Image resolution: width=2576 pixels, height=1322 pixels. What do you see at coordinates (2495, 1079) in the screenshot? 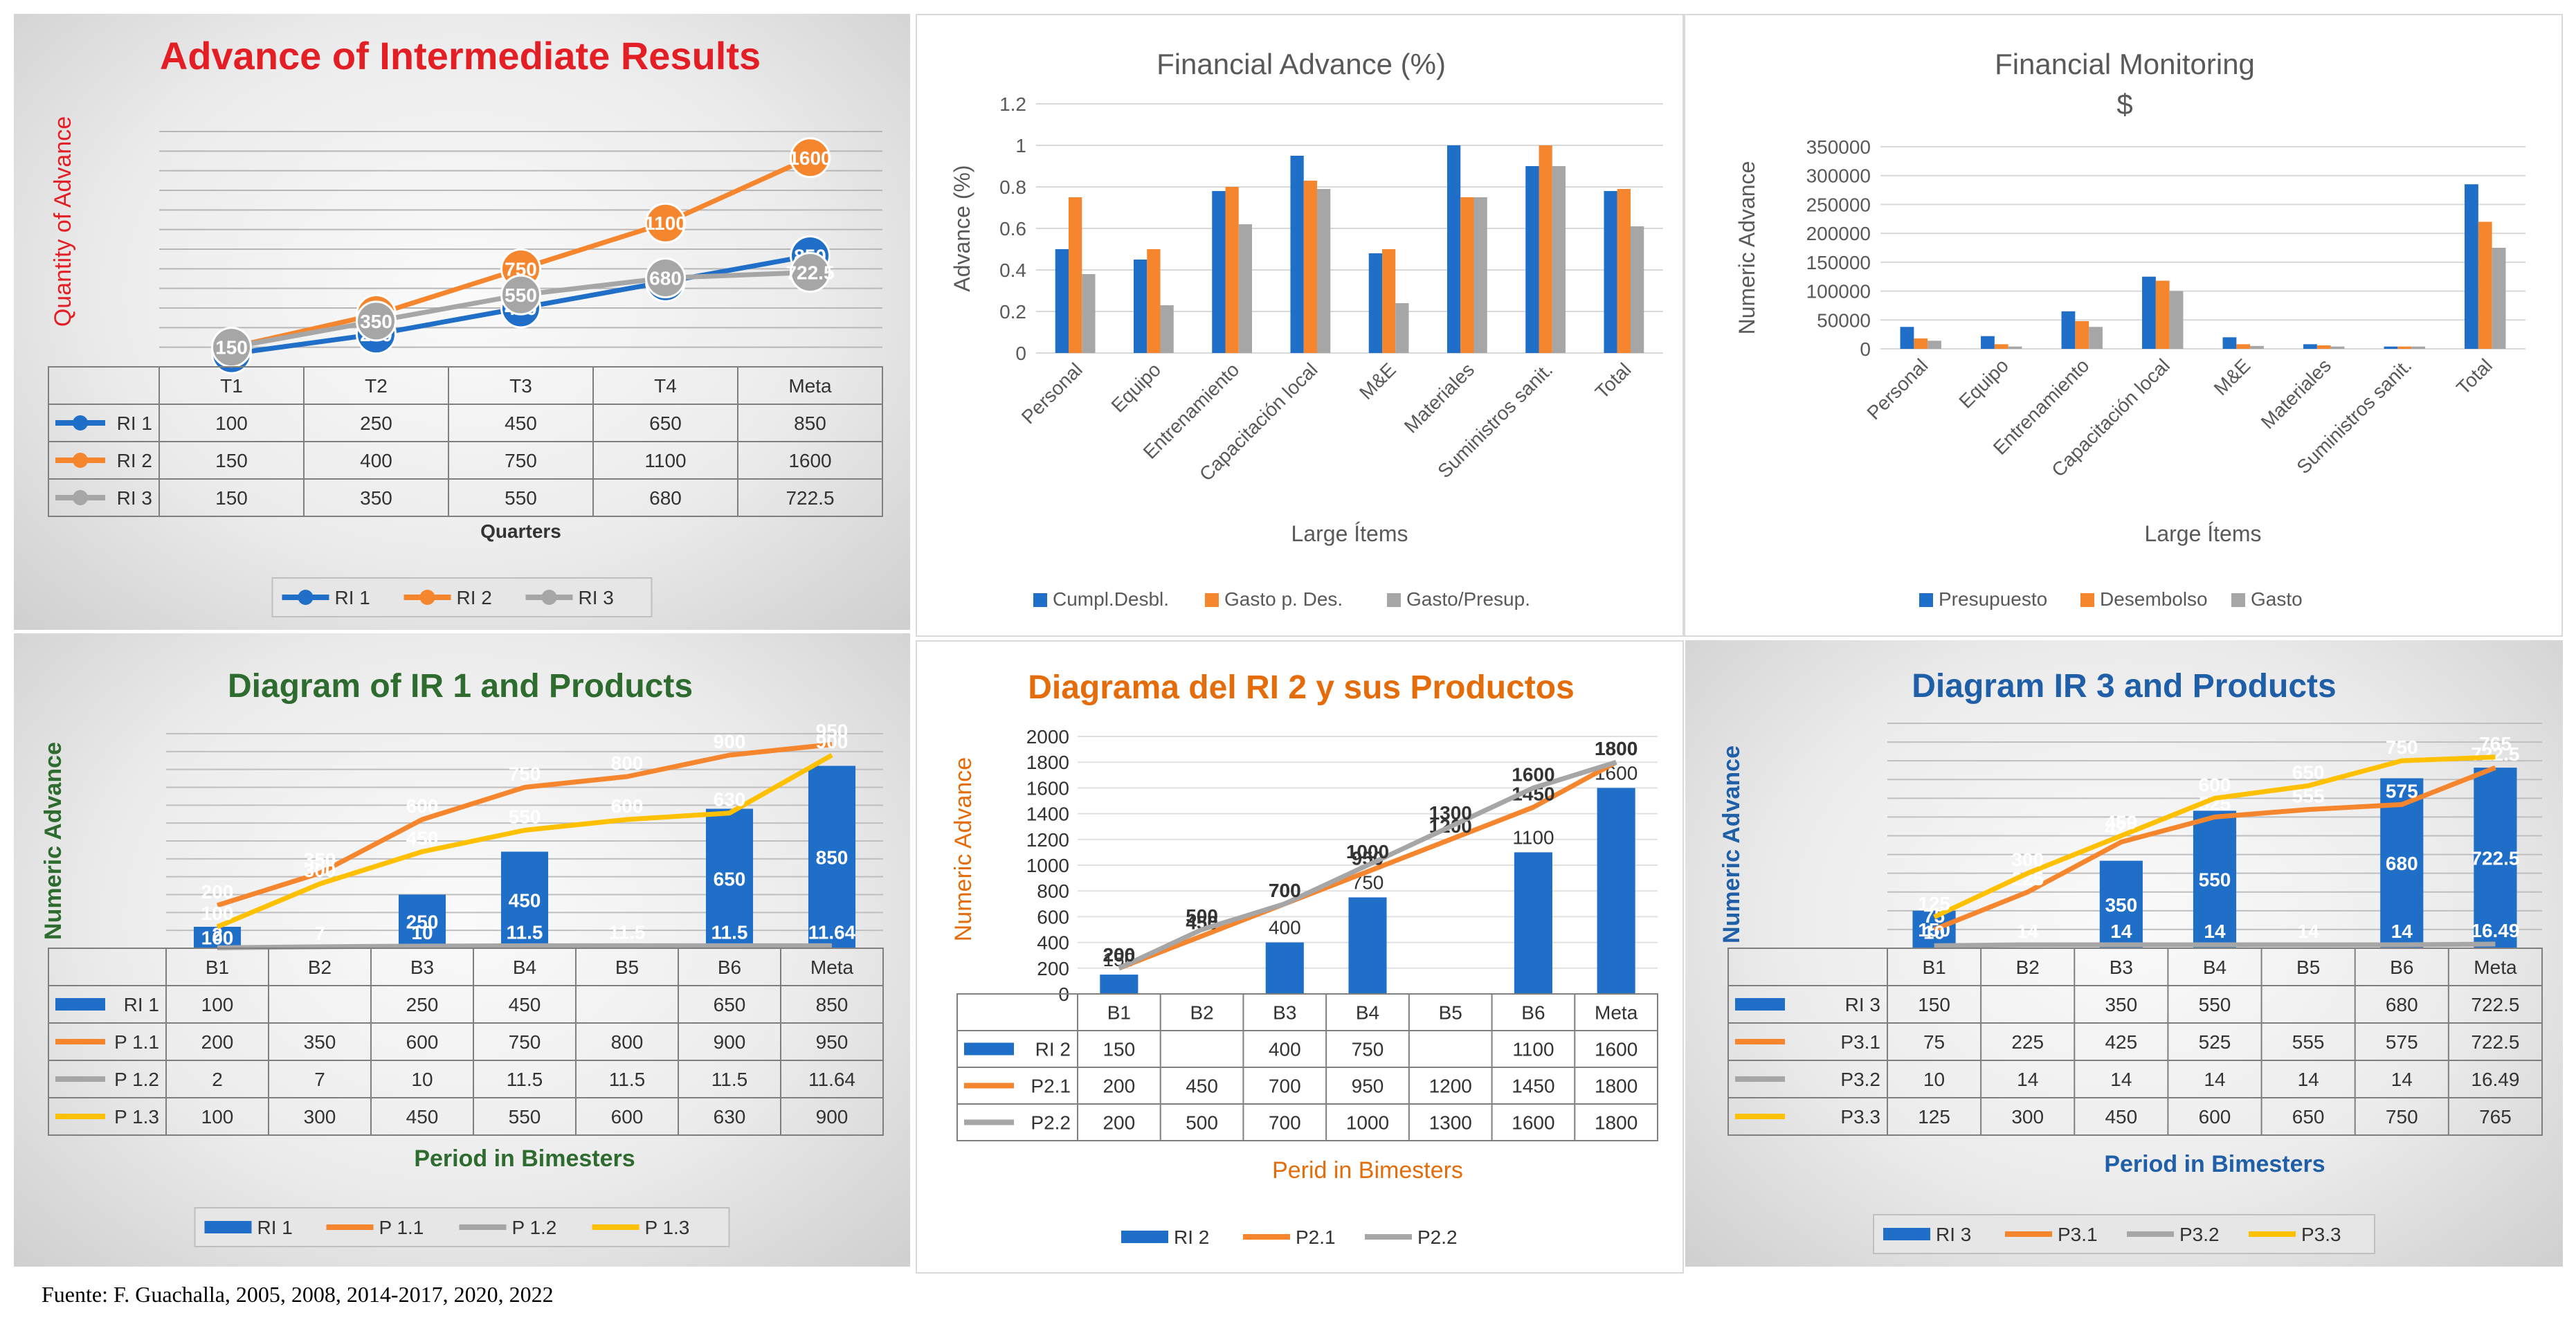
I see `table-cell: 16.49` at bounding box center [2495, 1079].